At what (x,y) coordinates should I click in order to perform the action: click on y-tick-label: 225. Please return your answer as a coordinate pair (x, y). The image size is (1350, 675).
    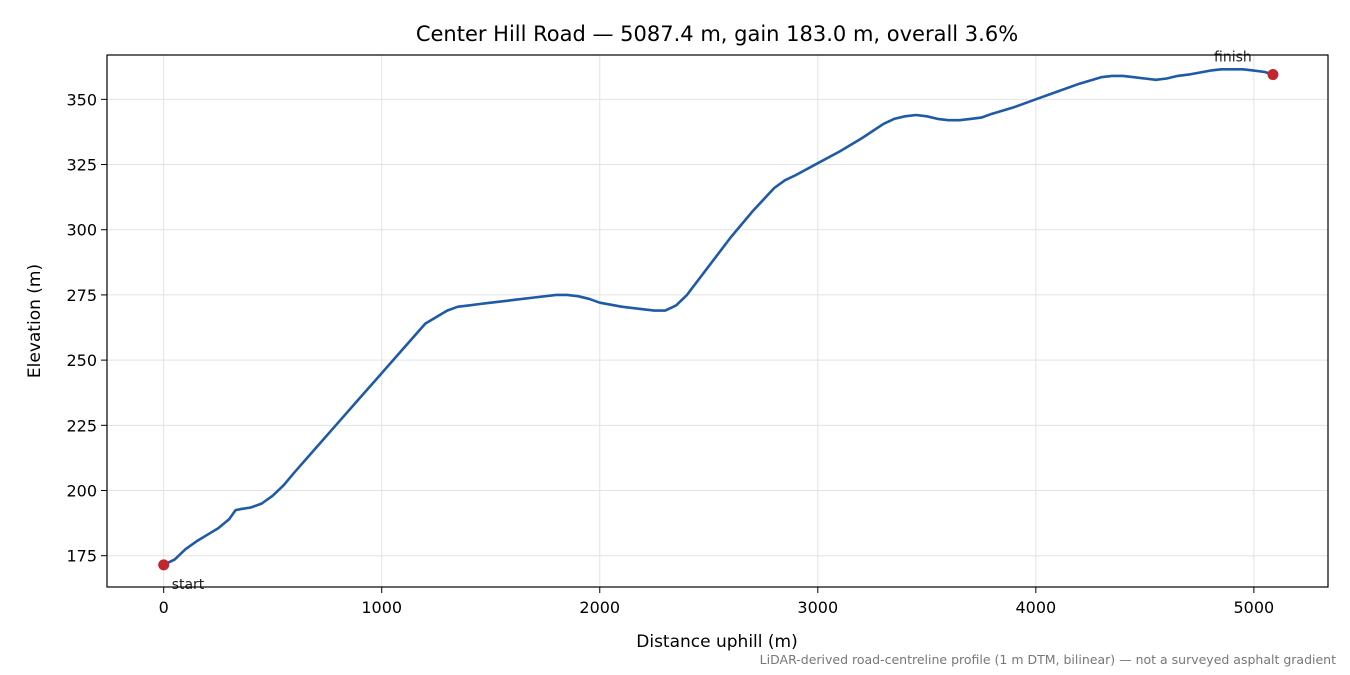
    Looking at the image, I should click on (81, 425).